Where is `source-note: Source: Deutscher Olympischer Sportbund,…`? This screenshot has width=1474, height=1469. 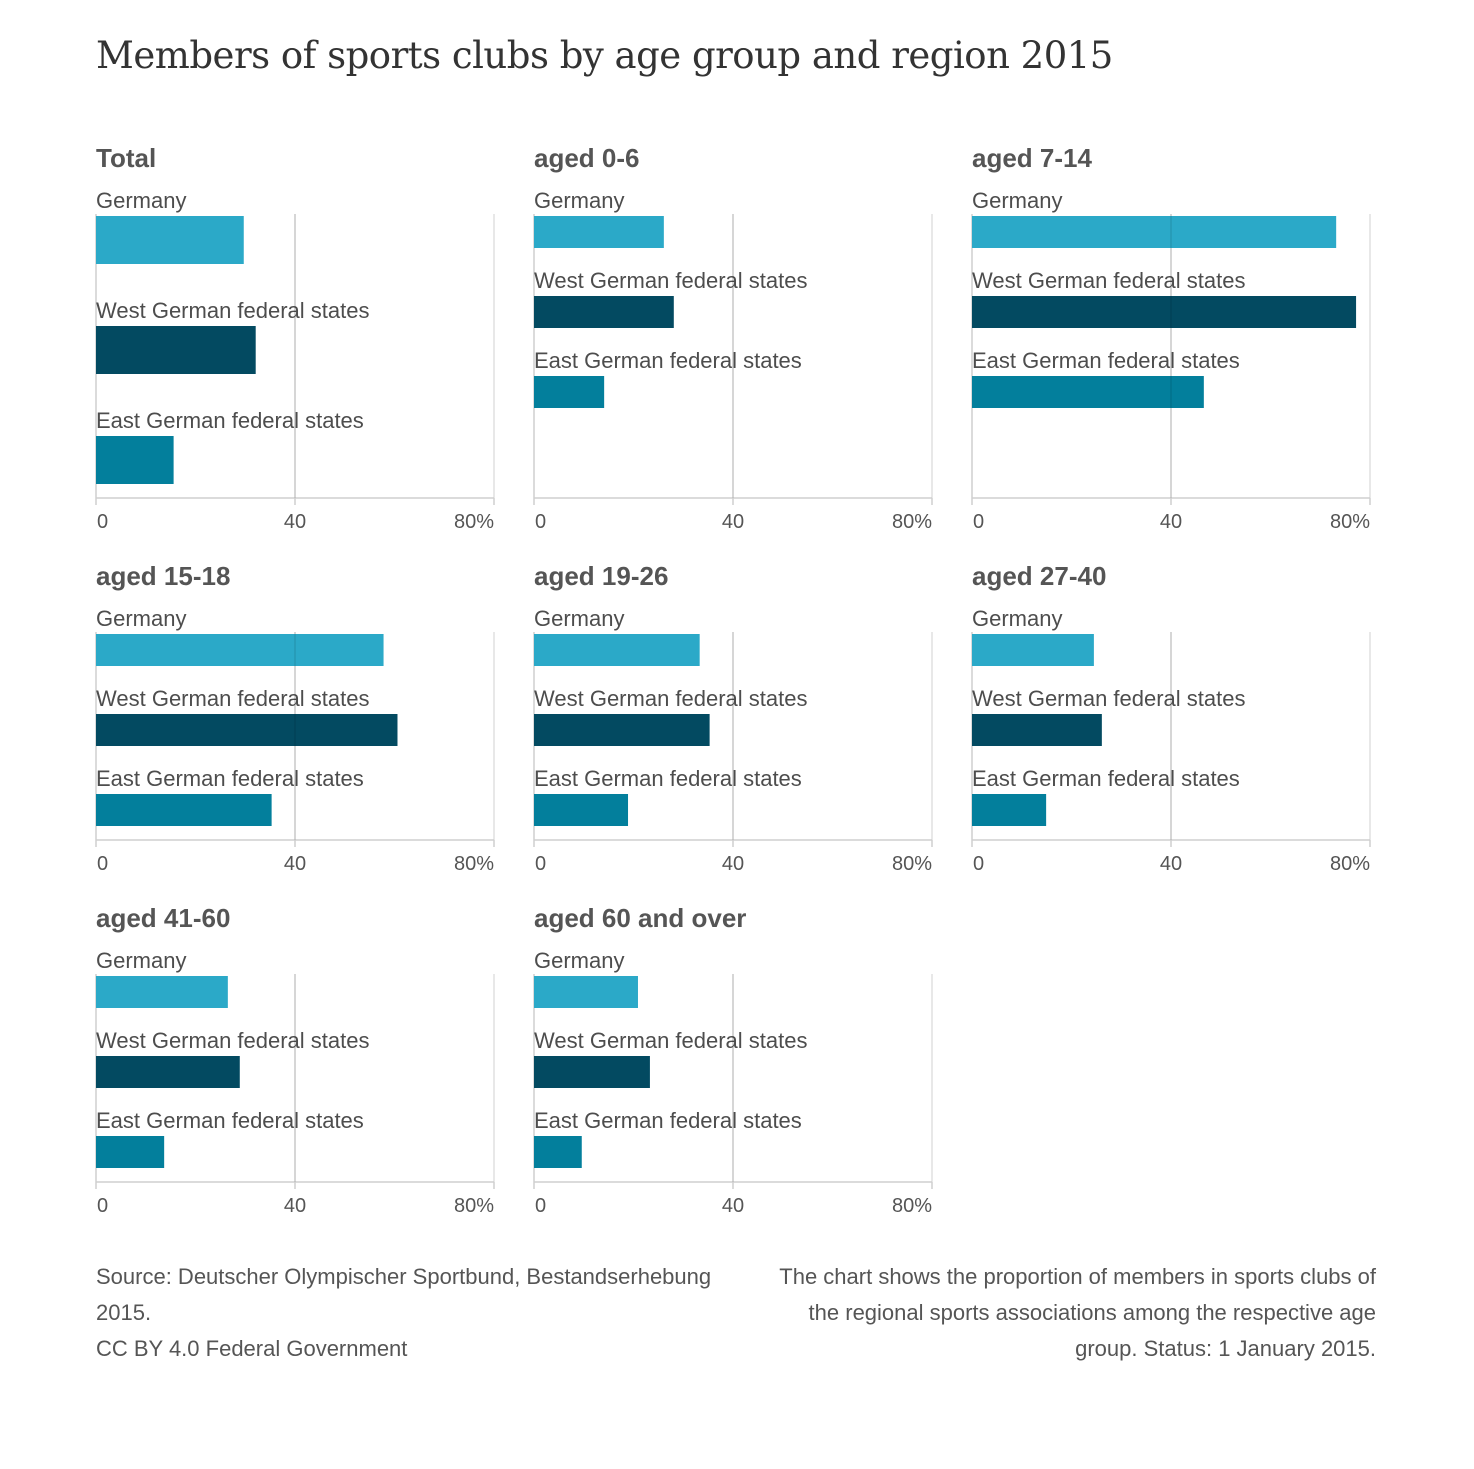
source-note: Source: Deutscher Olympischer Sportbund,… is located at coordinates (416, 1313).